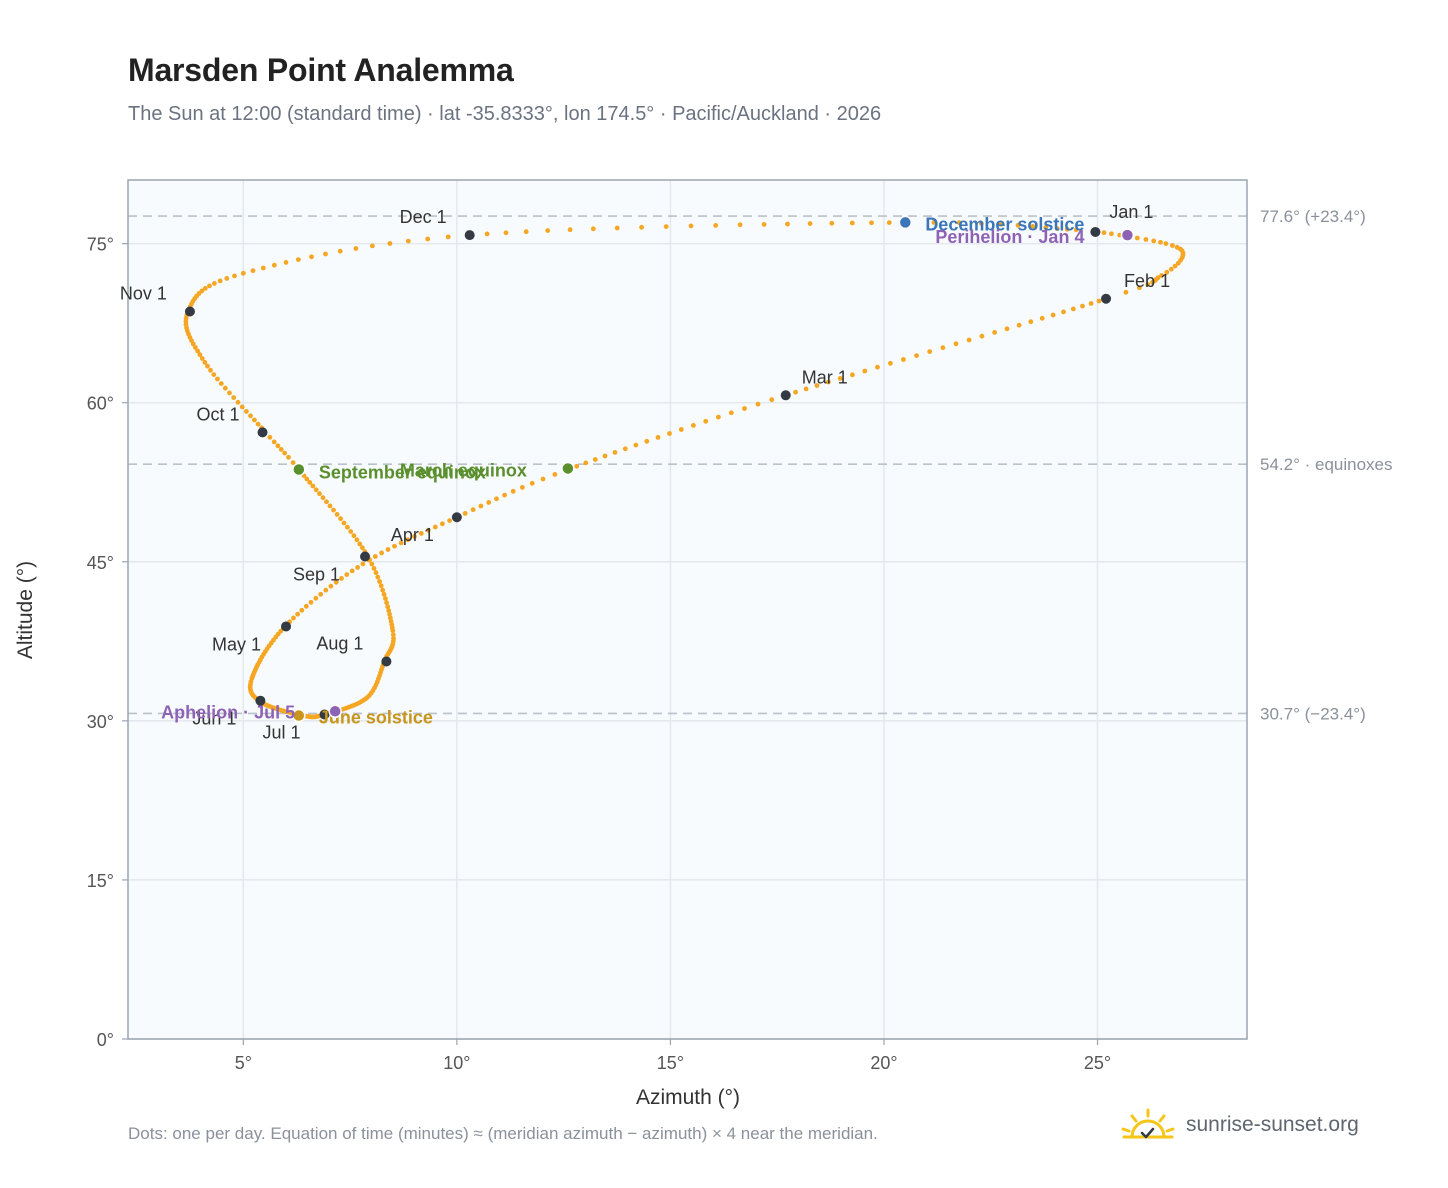 This screenshot has width=1448, height=1188. What do you see at coordinates (321, 70) in the screenshot?
I see `chart-title: Marsden Point Analemma` at bounding box center [321, 70].